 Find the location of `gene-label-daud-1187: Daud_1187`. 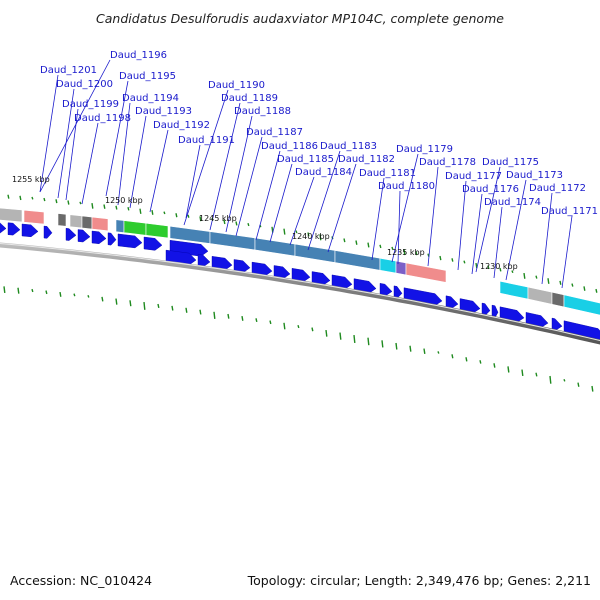

gene-label-daud-1187: Daud_1187 is located at coordinates (274, 132).